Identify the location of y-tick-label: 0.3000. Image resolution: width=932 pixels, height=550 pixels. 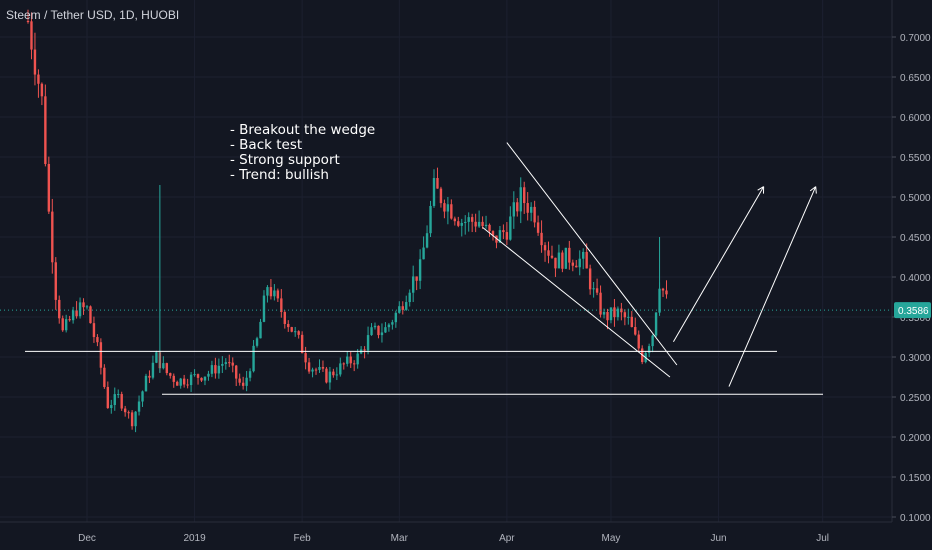
(915, 358).